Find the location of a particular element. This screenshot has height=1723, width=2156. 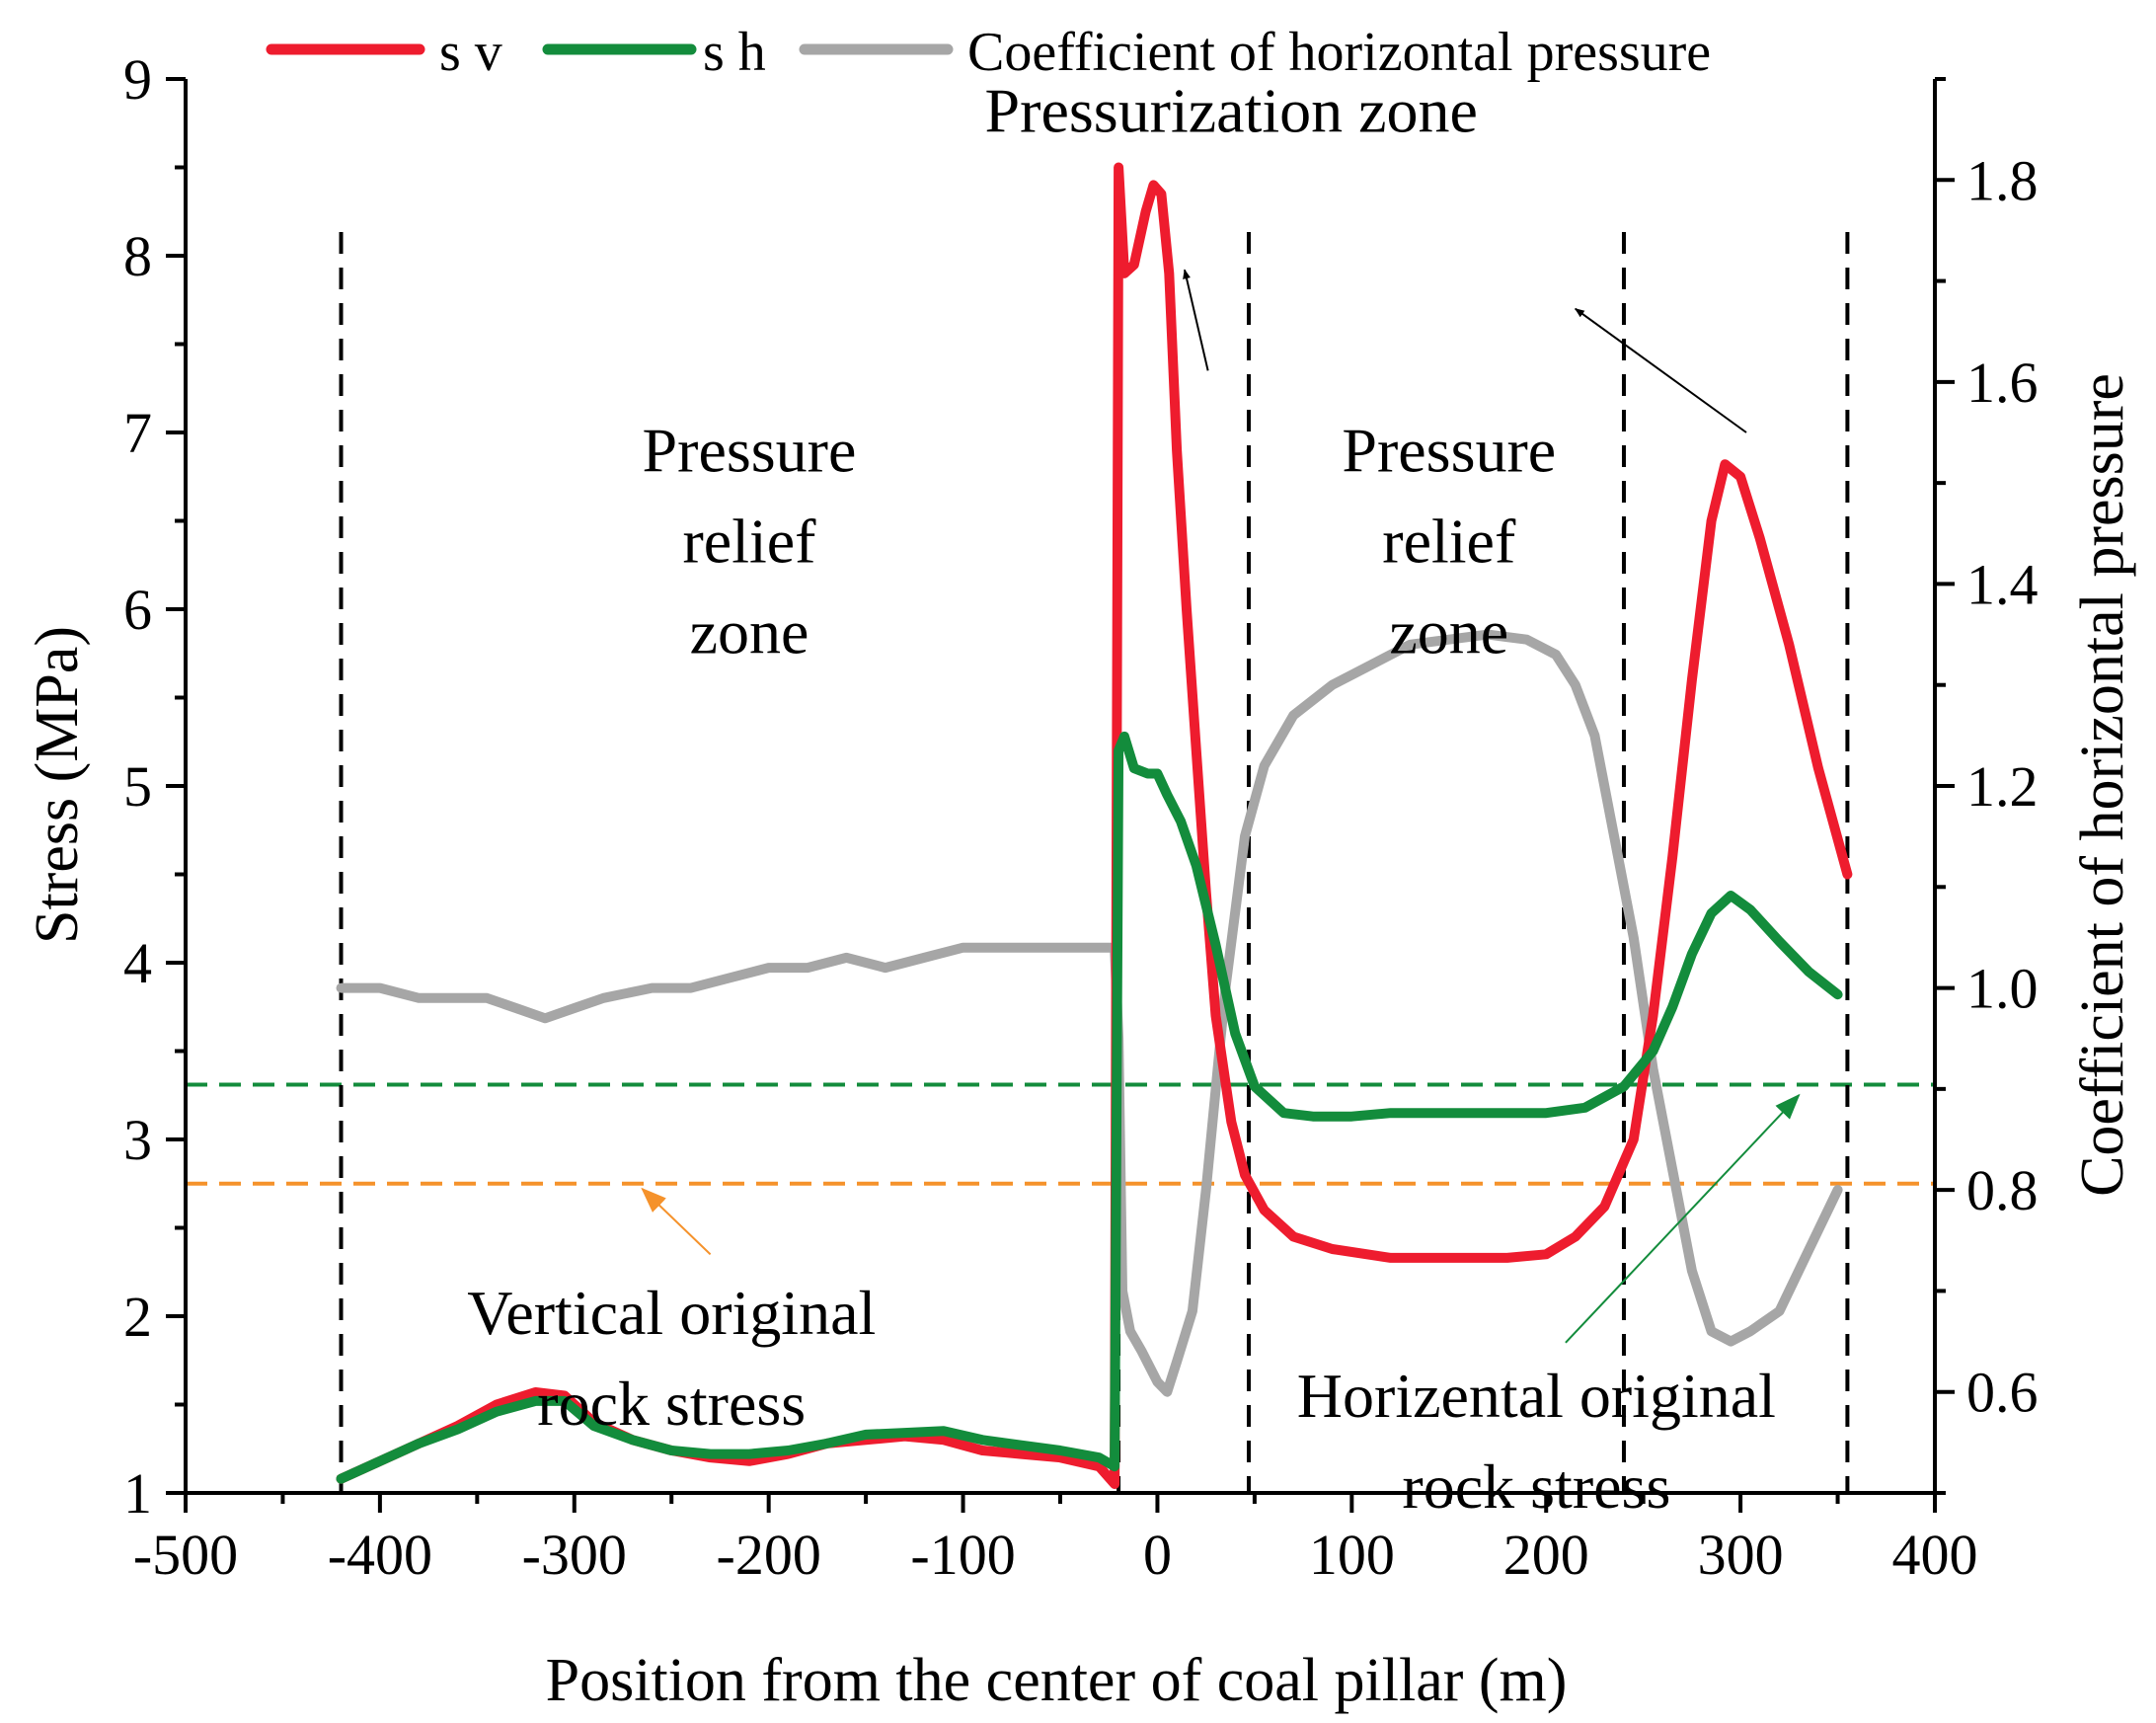

y2-tick-label: 1.6 is located at coordinates (2002, 383).